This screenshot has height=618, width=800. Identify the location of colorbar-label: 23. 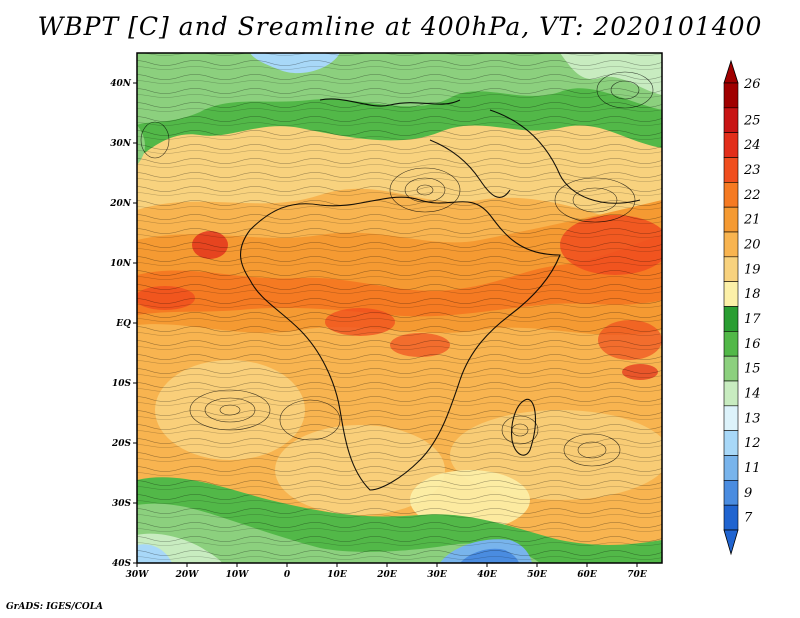
(752, 170).